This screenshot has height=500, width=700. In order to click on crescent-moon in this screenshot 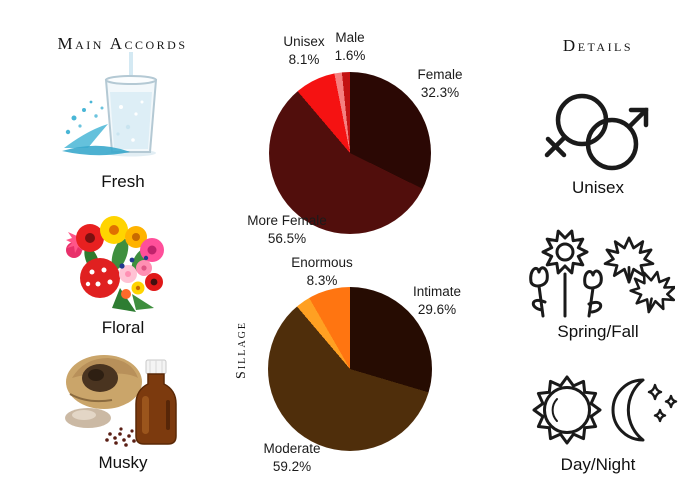, I will do `click(628, 410)`.